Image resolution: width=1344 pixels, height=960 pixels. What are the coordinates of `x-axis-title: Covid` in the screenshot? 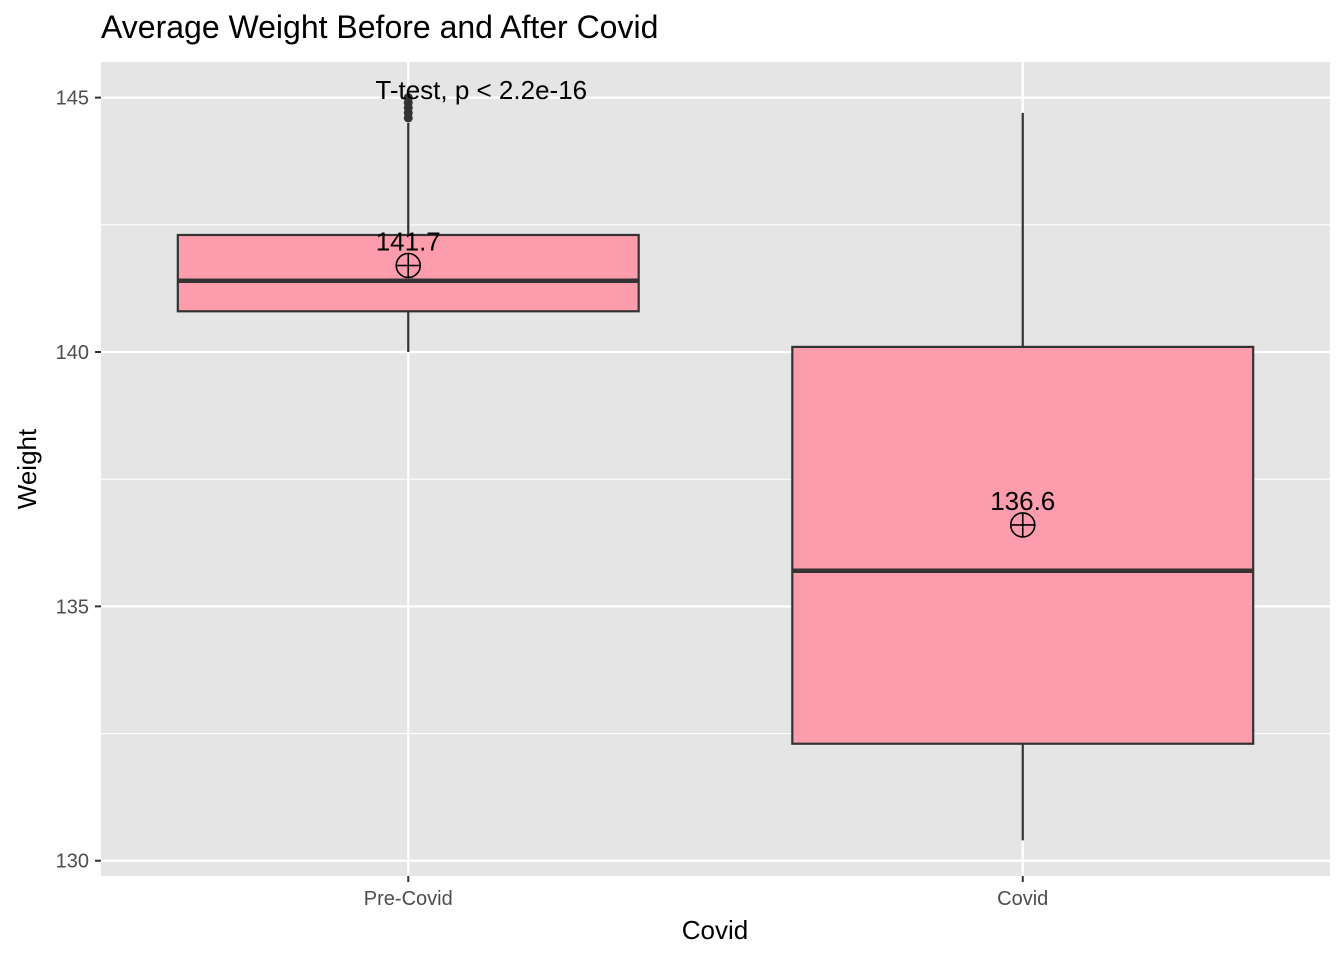 It's located at (715, 930).